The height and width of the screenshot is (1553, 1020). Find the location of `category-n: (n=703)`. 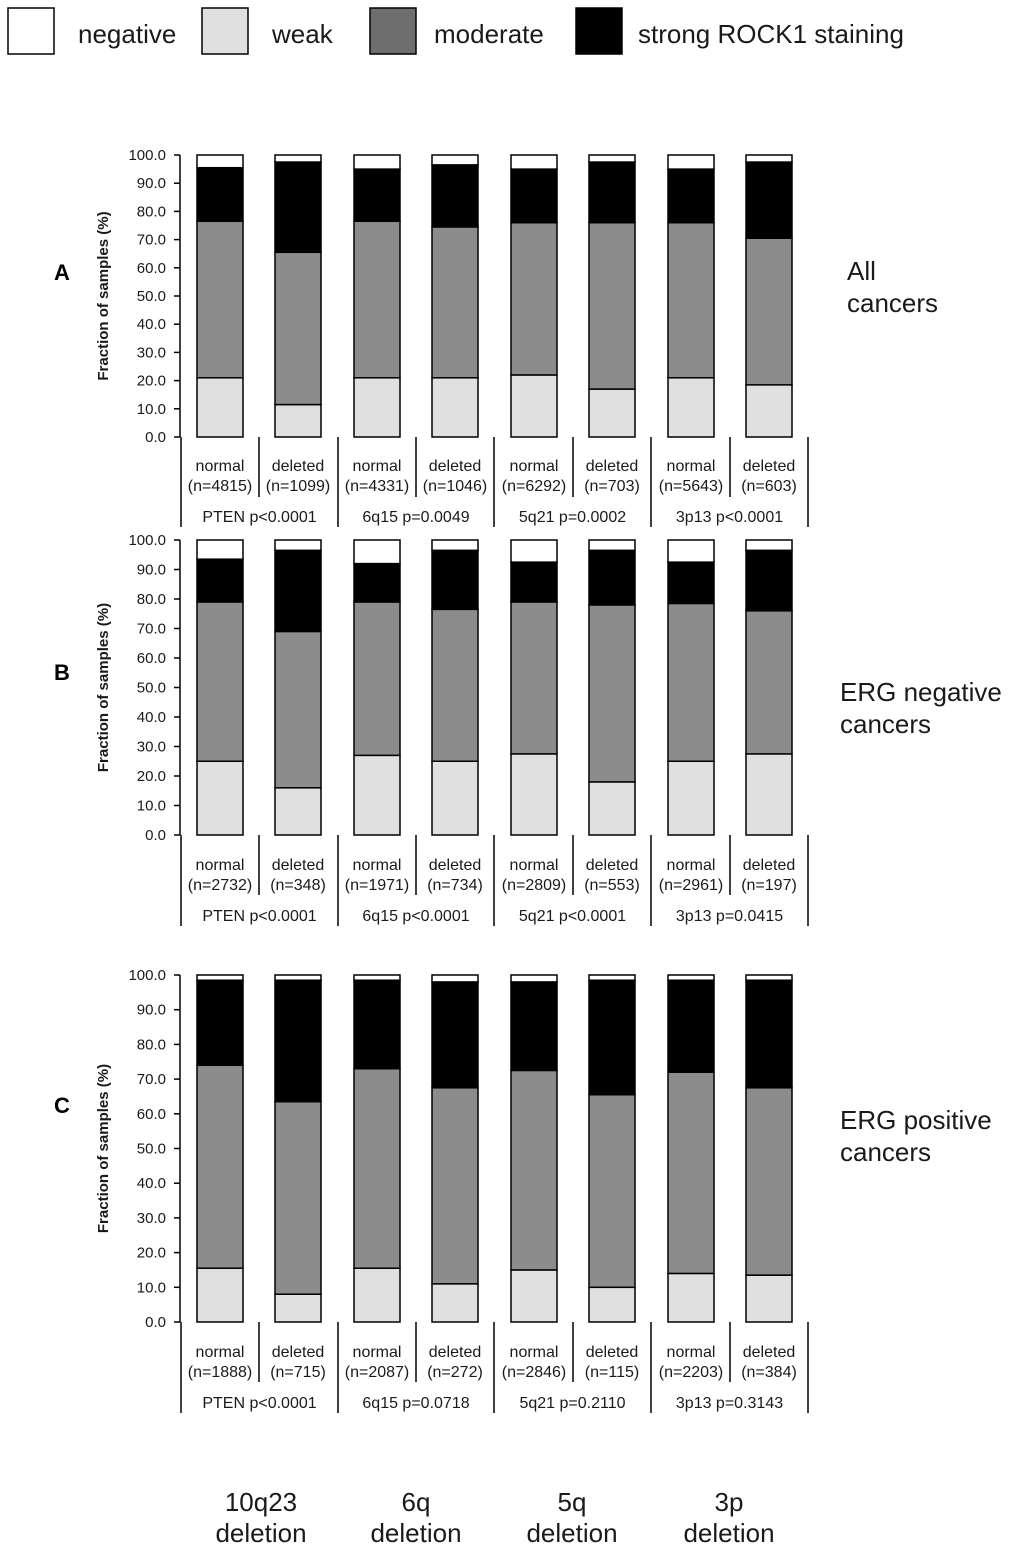

category-n: (n=703) is located at coordinates (612, 486).